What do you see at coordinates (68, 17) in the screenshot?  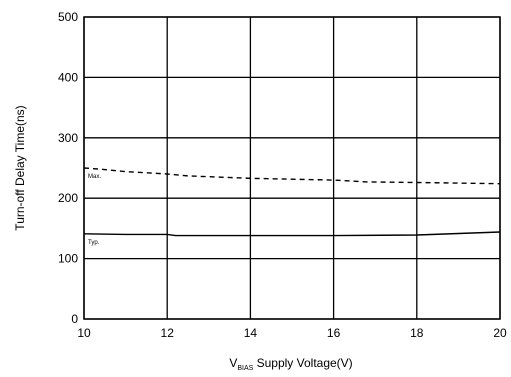 I see `y-tick-label-5: 500` at bounding box center [68, 17].